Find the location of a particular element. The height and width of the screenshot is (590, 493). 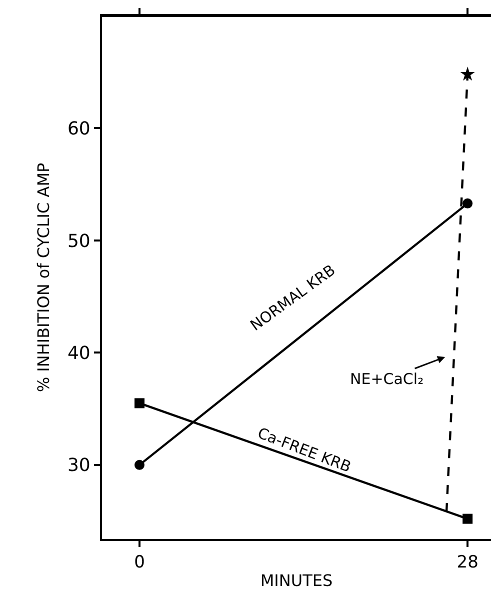

y-tick-label: 50 is located at coordinates (78, 241).